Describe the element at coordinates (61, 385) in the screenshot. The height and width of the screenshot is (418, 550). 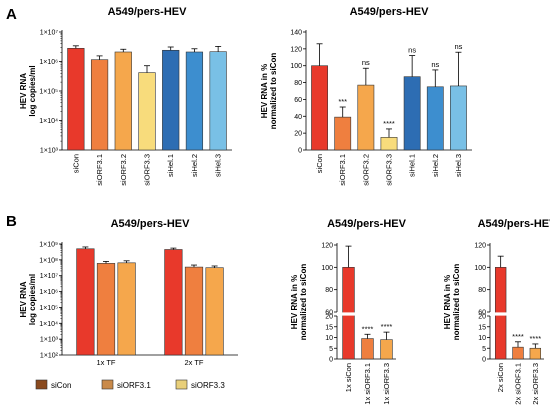
I see `legend-label-0: siCon` at that location.